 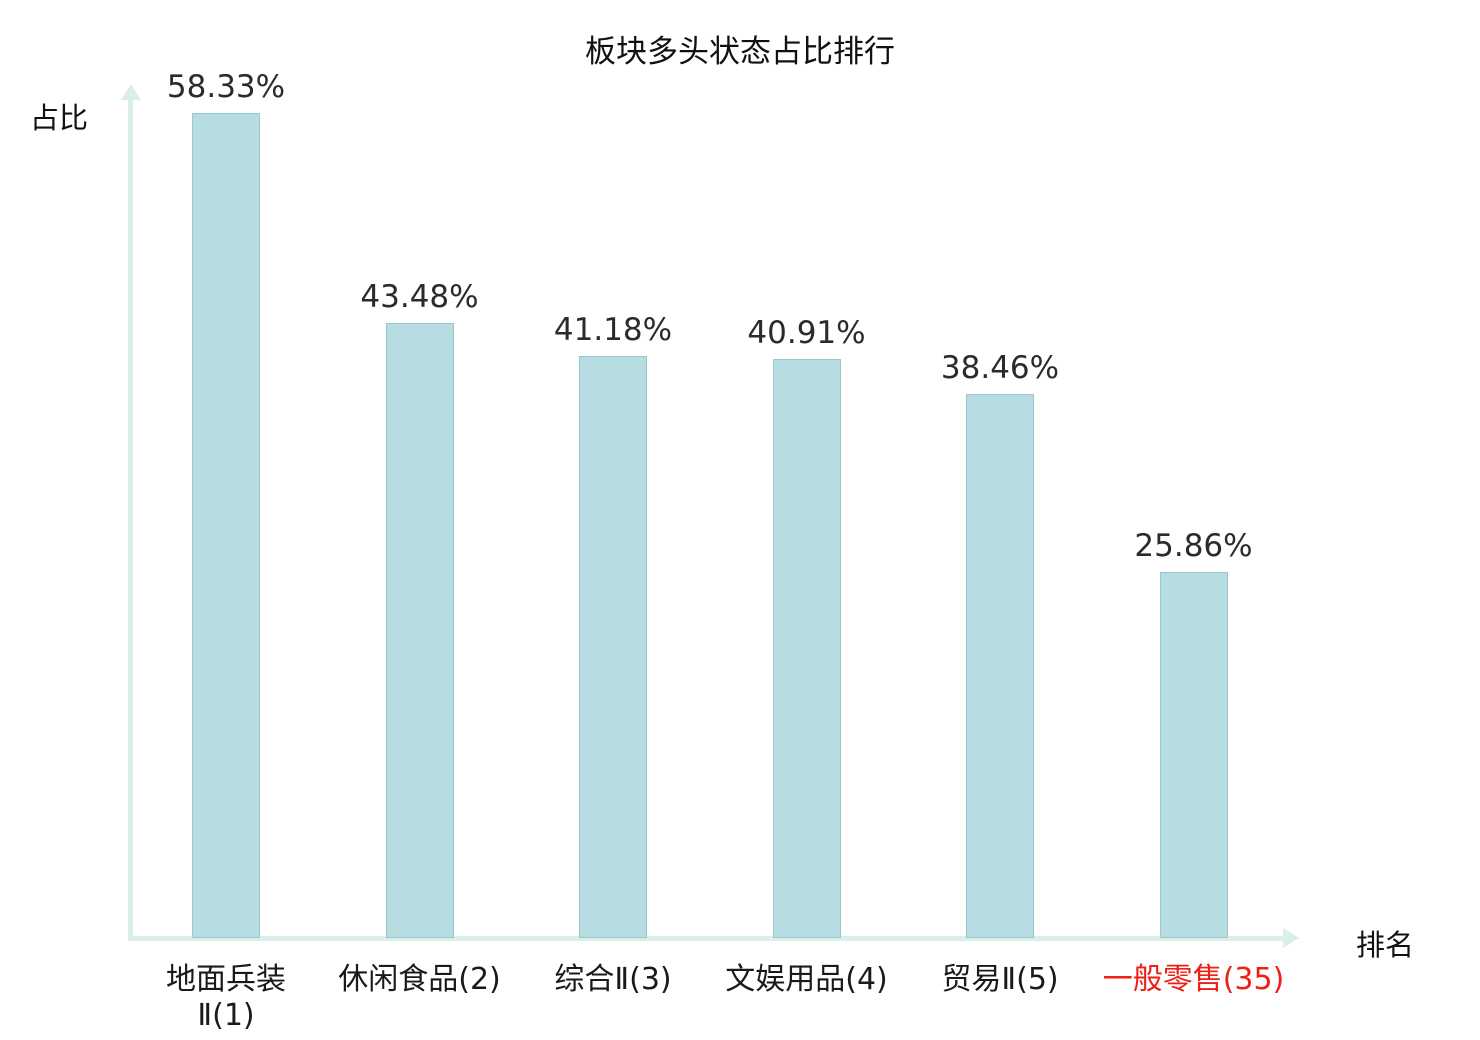 What do you see at coordinates (226, 87) in the screenshot?
I see `bar-value-label: 58.33%` at bounding box center [226, 87].